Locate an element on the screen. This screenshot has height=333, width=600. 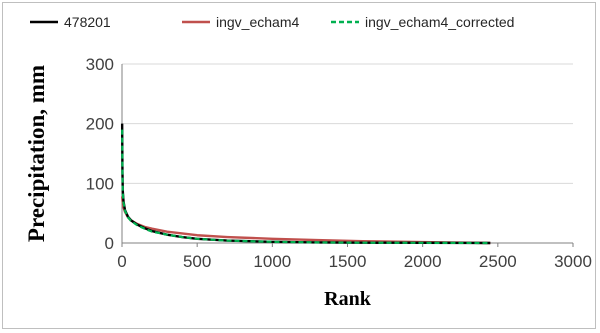
y-tick-label: 100 is located at coordinates (100, 183).